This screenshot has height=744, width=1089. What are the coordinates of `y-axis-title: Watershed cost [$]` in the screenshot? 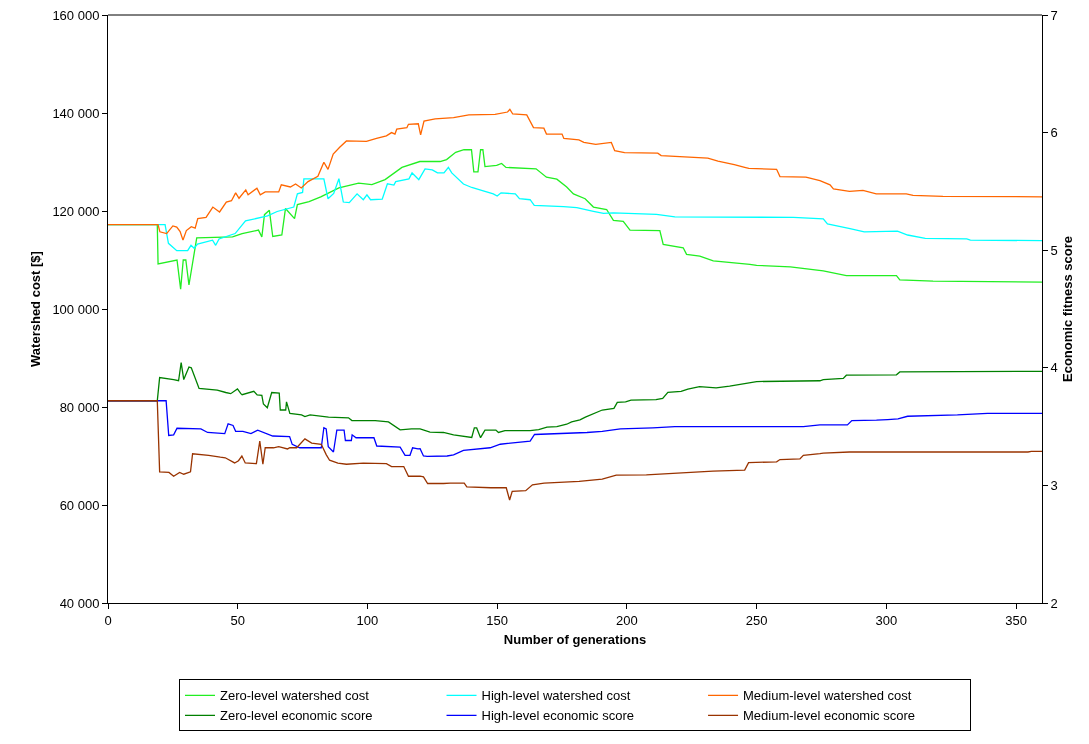 It's located at (36, 309).